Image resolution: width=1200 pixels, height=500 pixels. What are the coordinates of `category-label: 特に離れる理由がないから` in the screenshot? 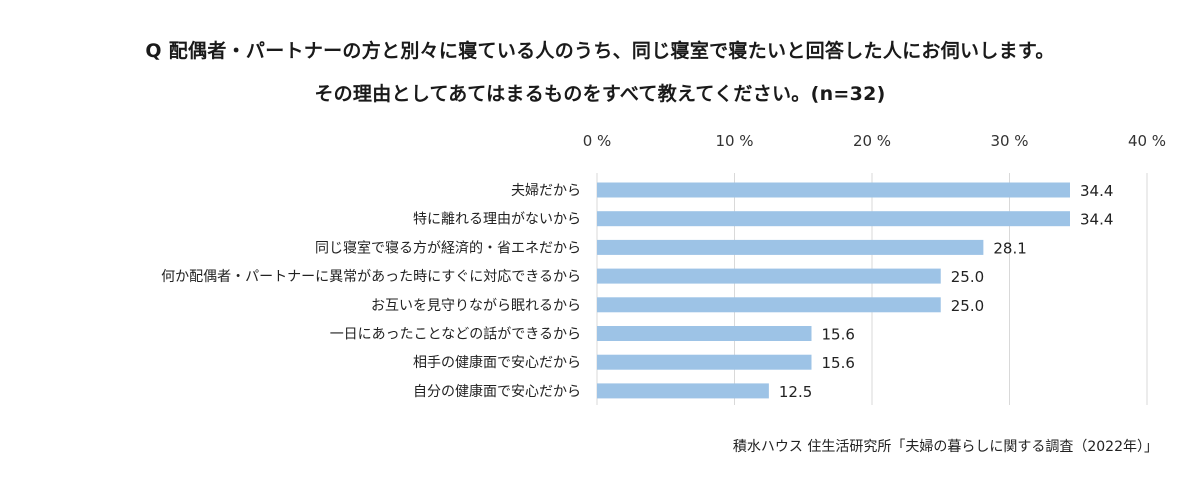 It's located at (497, 219).